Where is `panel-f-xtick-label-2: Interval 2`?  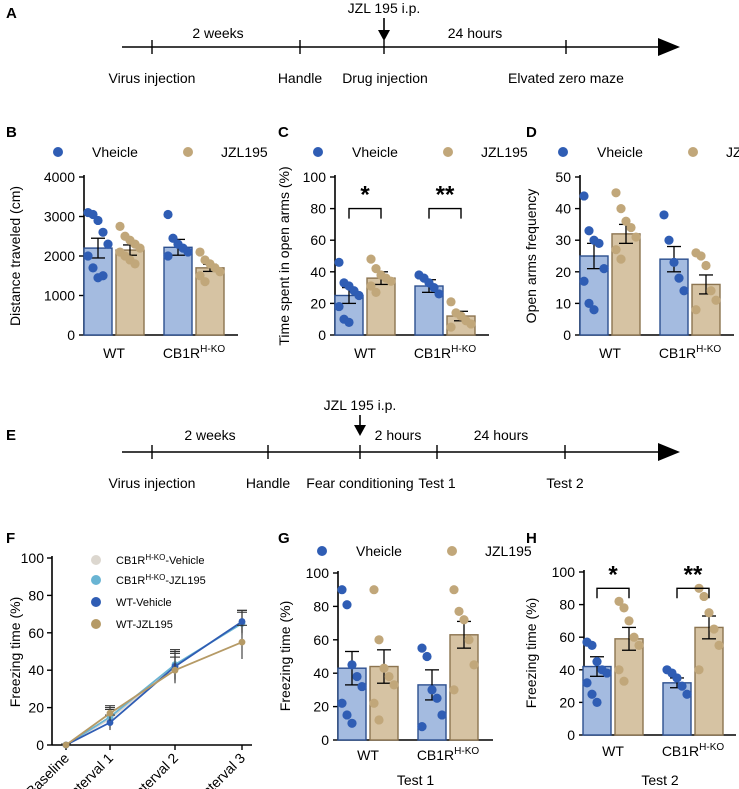
panel-f-xtick-label-2: Interval 2 is located at coordinates (155, 769).